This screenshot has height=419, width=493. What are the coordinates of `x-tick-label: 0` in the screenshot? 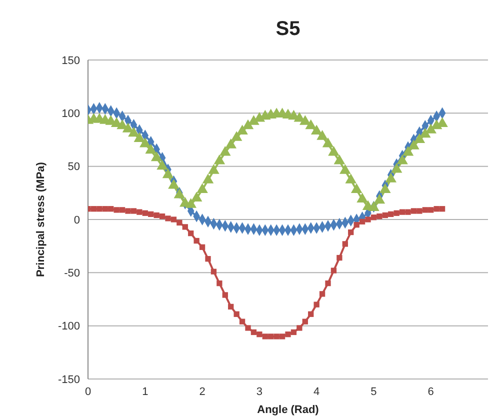 It's located at (88, 392).